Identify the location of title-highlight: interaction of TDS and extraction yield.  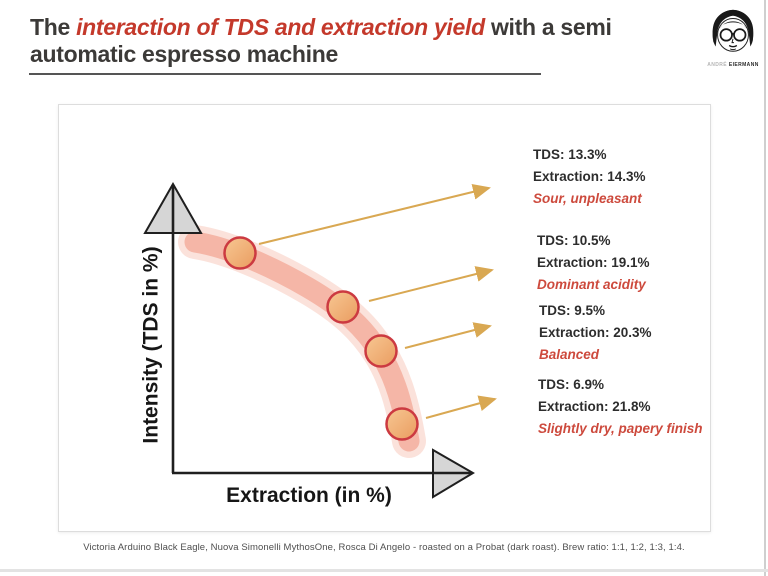
(280, 27).